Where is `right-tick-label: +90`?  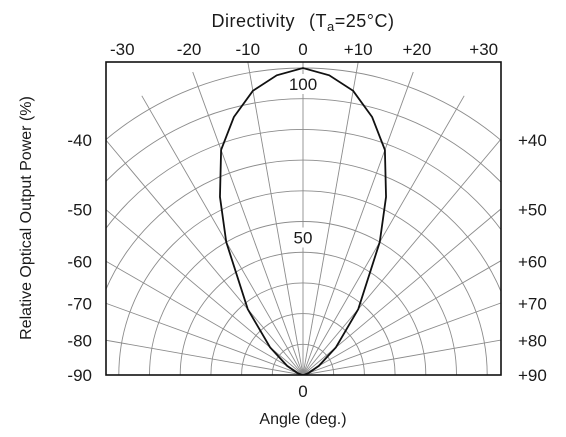 right-tick-label: +90 is located at coordinates (532, 375).